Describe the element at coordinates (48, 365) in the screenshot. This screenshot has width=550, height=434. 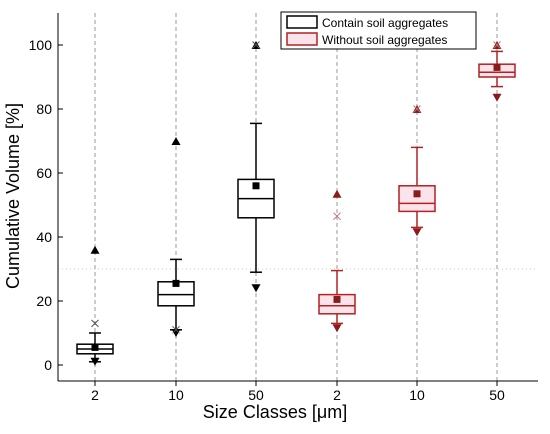
I see `y-tick-label: 0` at that location.